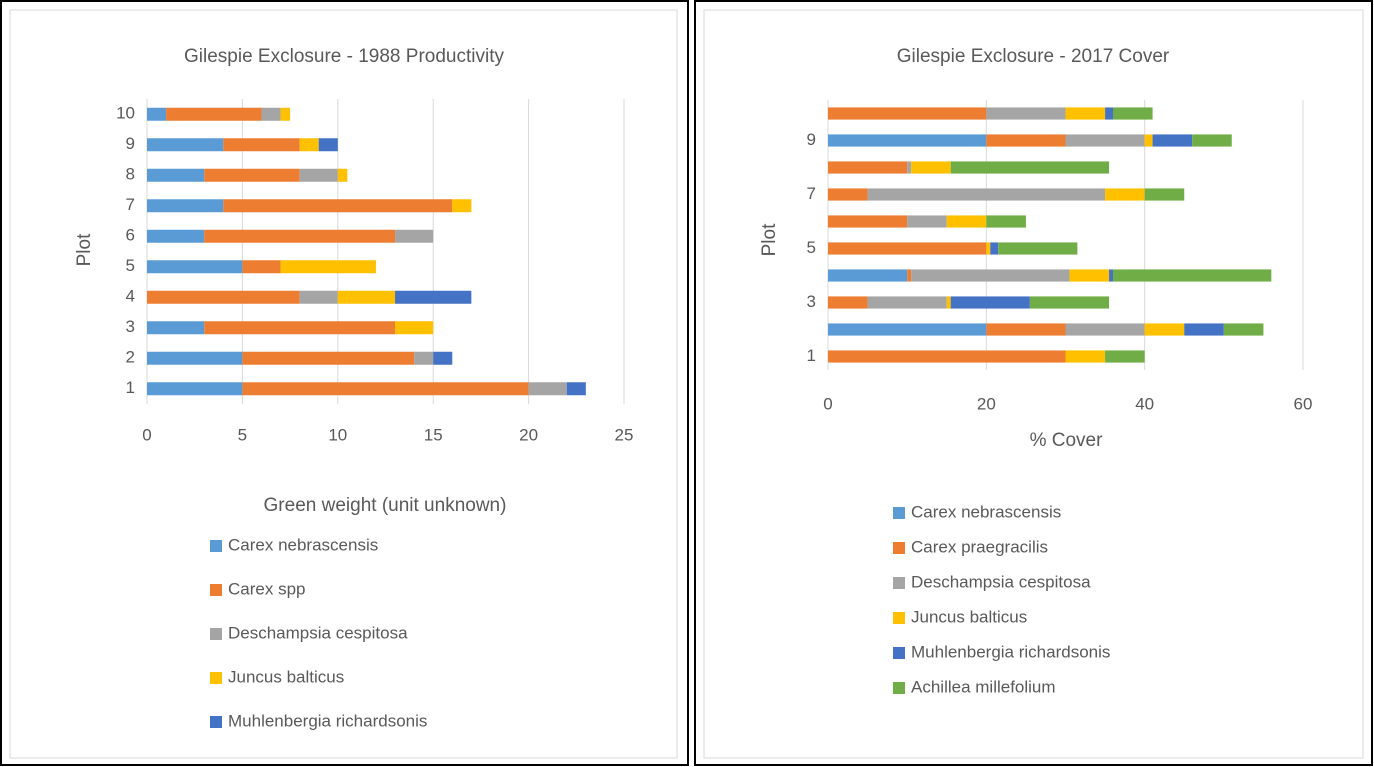 This screenshot has height=767, width=1374. I want to click on x-tick-label: 15, so click(433, 434).